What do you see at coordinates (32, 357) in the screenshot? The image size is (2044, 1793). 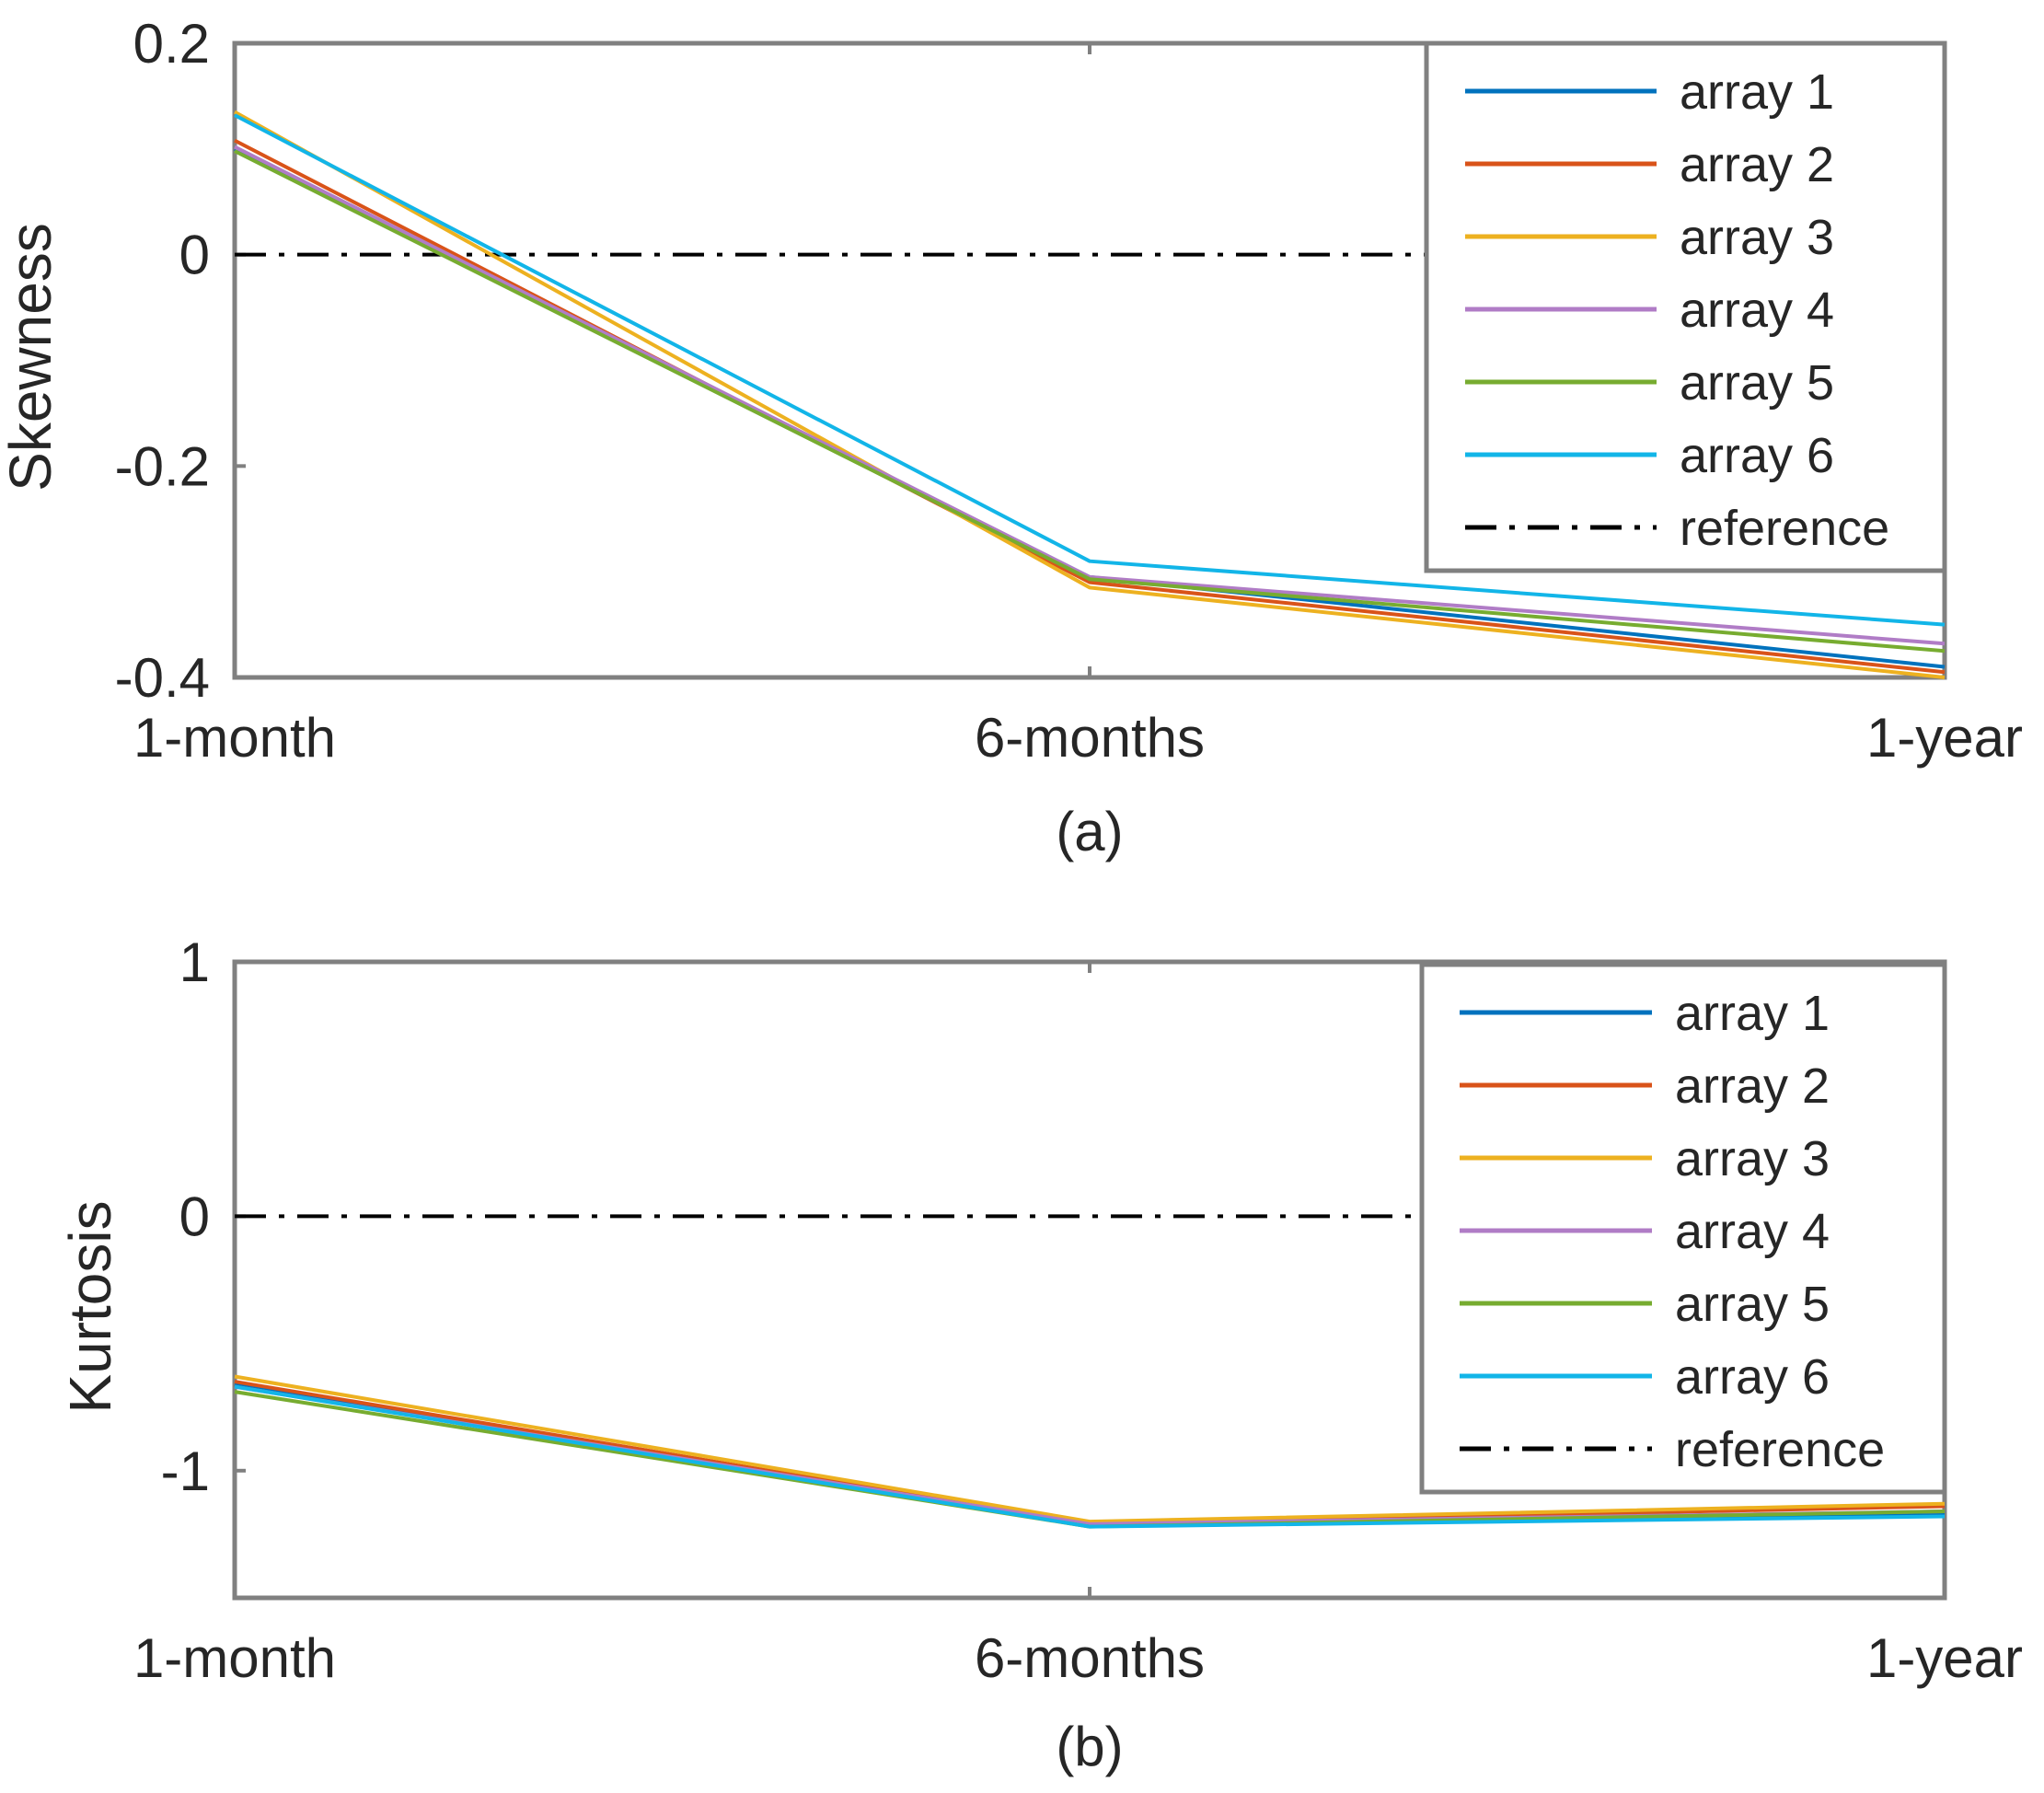 I see `y-axis-title: Skewness` at bounding box center [32, 357].